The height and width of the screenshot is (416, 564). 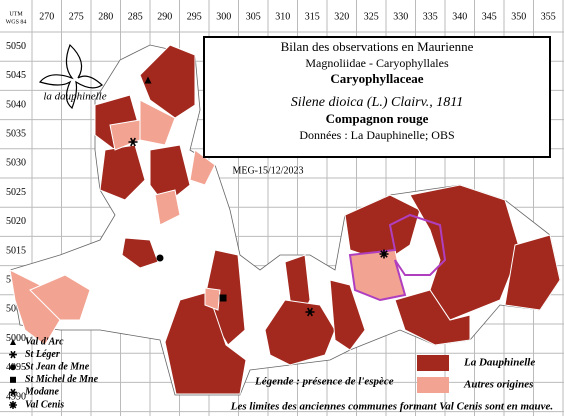 What do you see at coordinates (400, 16) in the screenshot?
I see `x-label: 330` at bounding box center [400, 16].